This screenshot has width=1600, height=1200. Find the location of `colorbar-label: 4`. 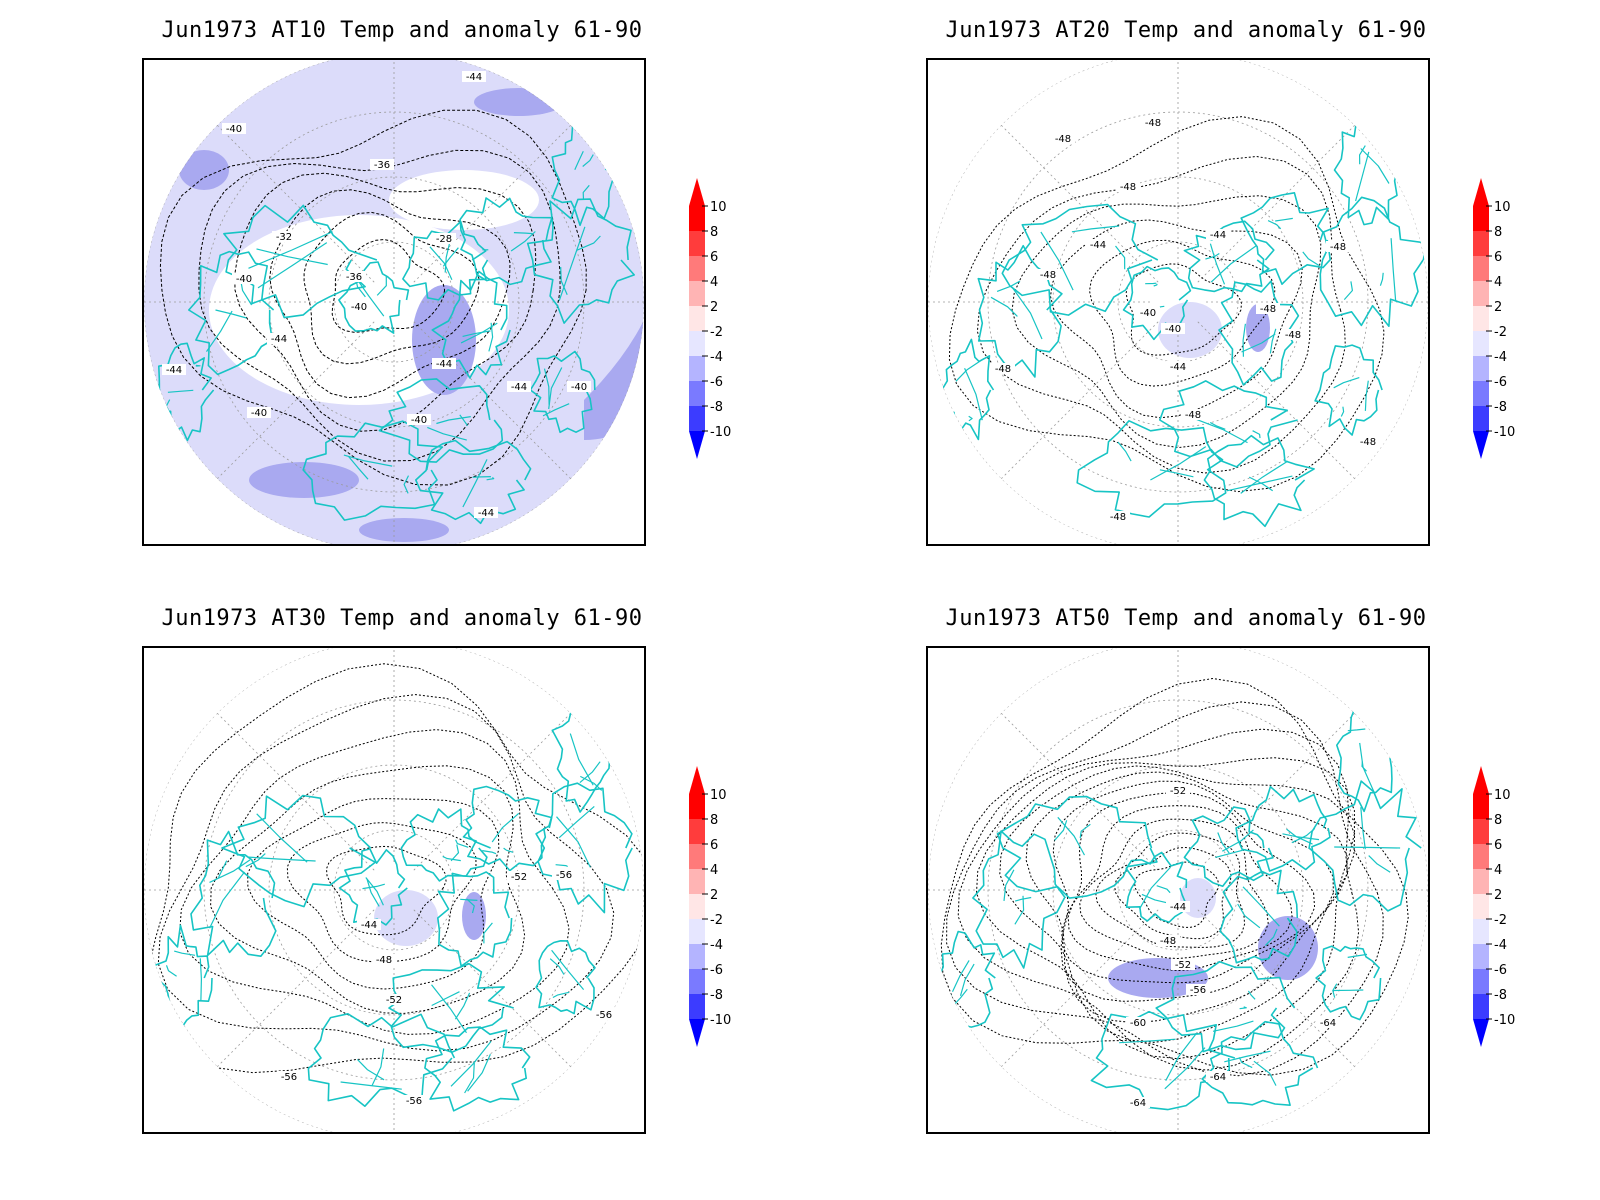

colorbar-label: 4 is located at coordinates (1498, 282).